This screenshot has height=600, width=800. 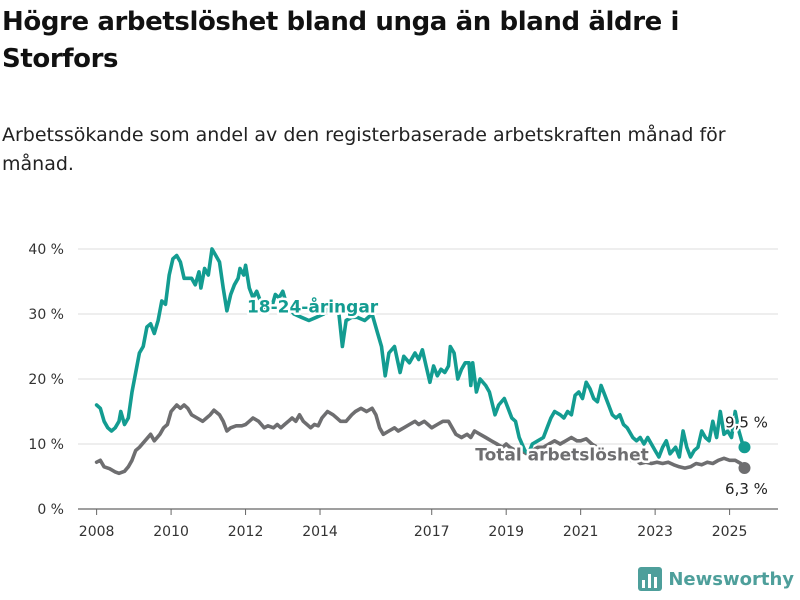 What do you see at coordinates (46, 250) in the screenshot?
I see `y-tick-label: 40 %` at bounding box center [46, 250].